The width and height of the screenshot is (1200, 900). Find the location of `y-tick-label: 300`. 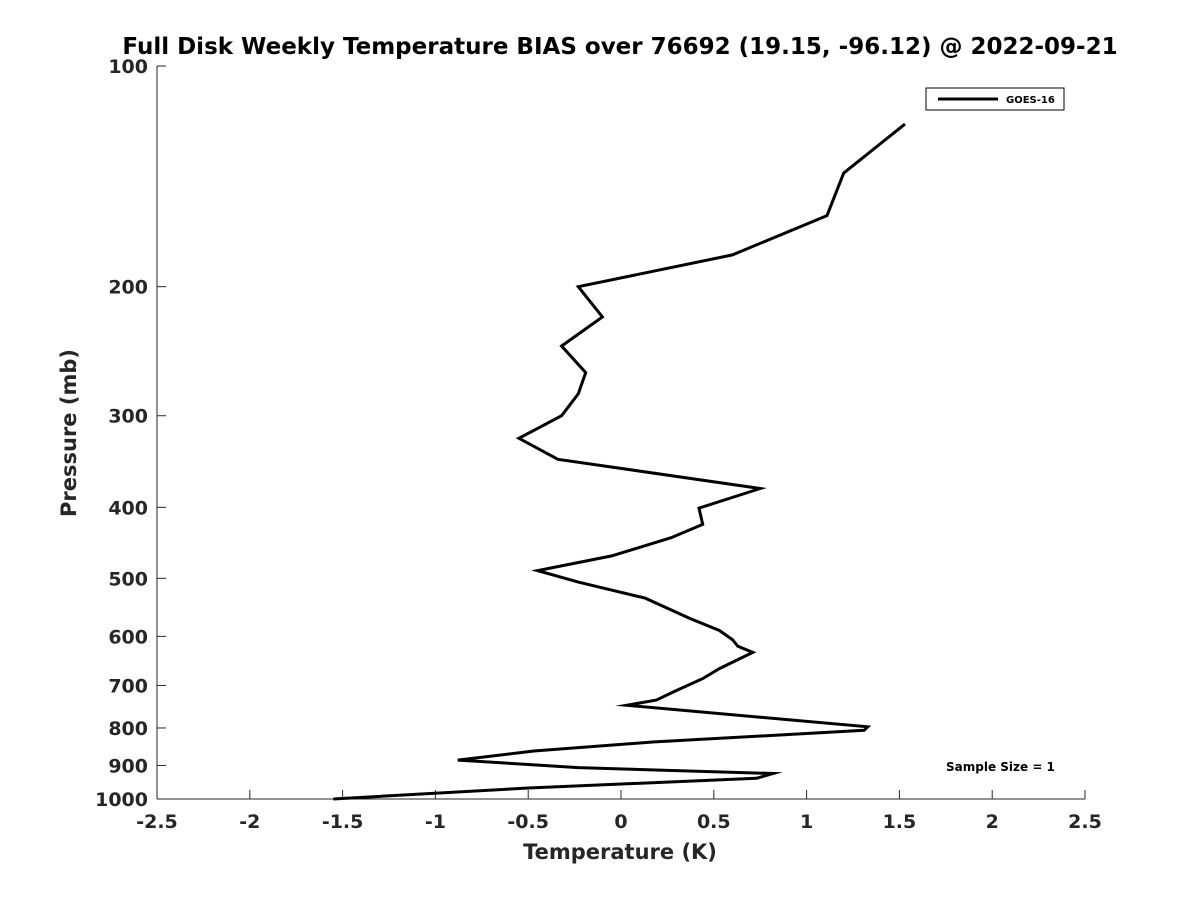

y-tick-label: 300 is located at coordinates (128, 417).